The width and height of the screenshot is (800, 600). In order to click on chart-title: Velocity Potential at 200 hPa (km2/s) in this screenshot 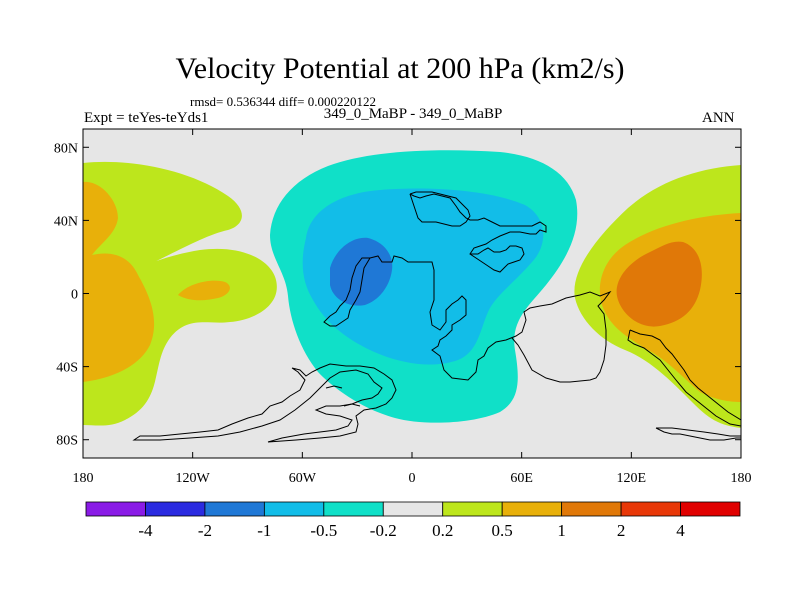, I will do `click(400, 68)`.